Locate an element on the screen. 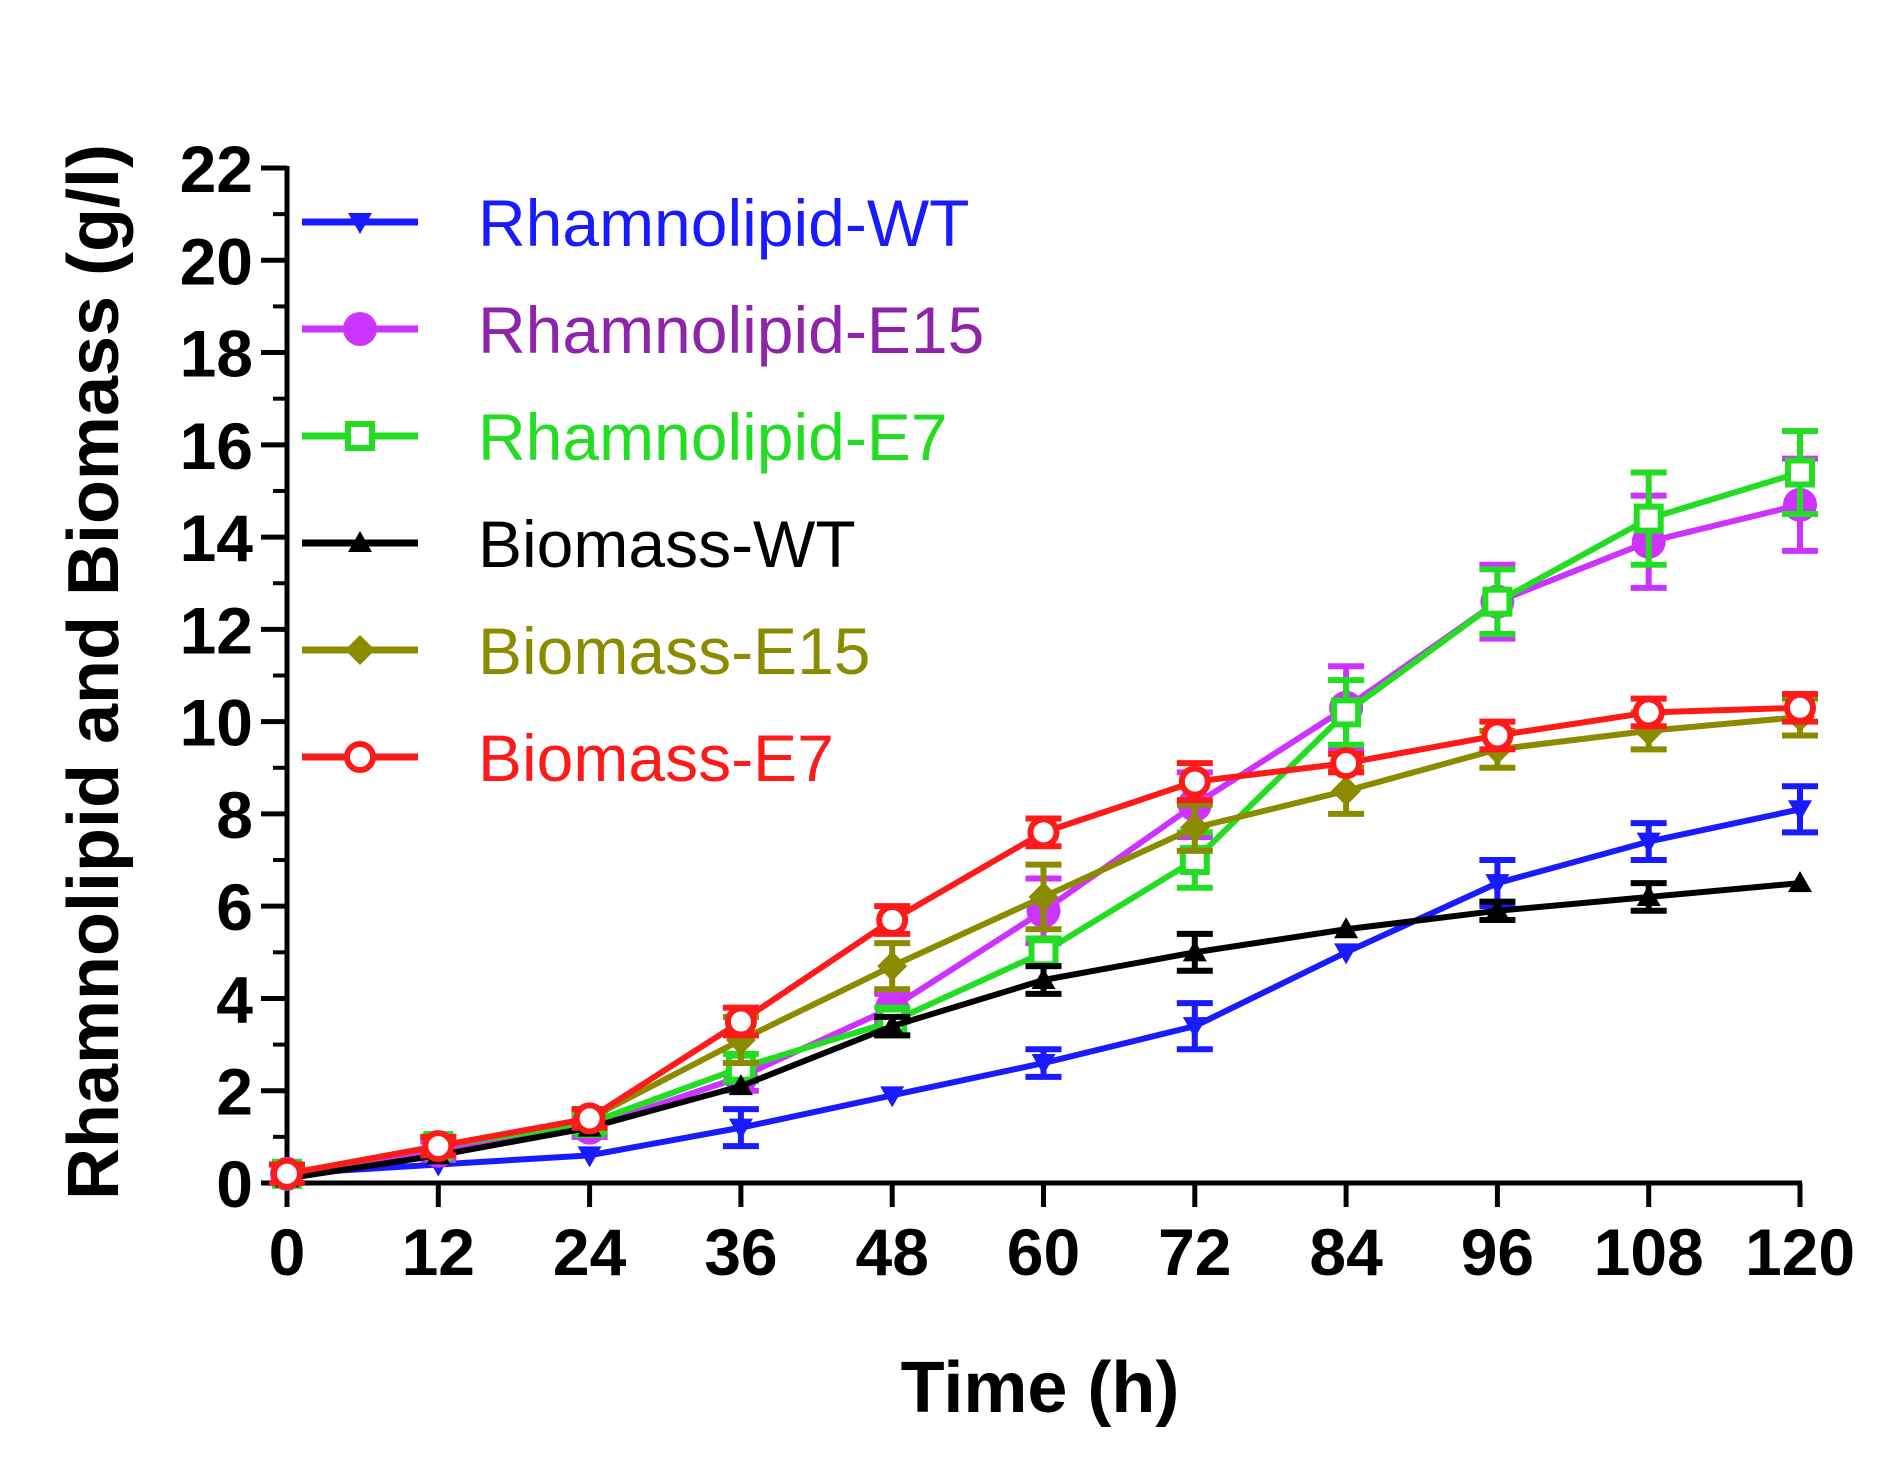 The image size is (1899, 1462). y-tick-label: 20 is located at coordinates (216, 261).